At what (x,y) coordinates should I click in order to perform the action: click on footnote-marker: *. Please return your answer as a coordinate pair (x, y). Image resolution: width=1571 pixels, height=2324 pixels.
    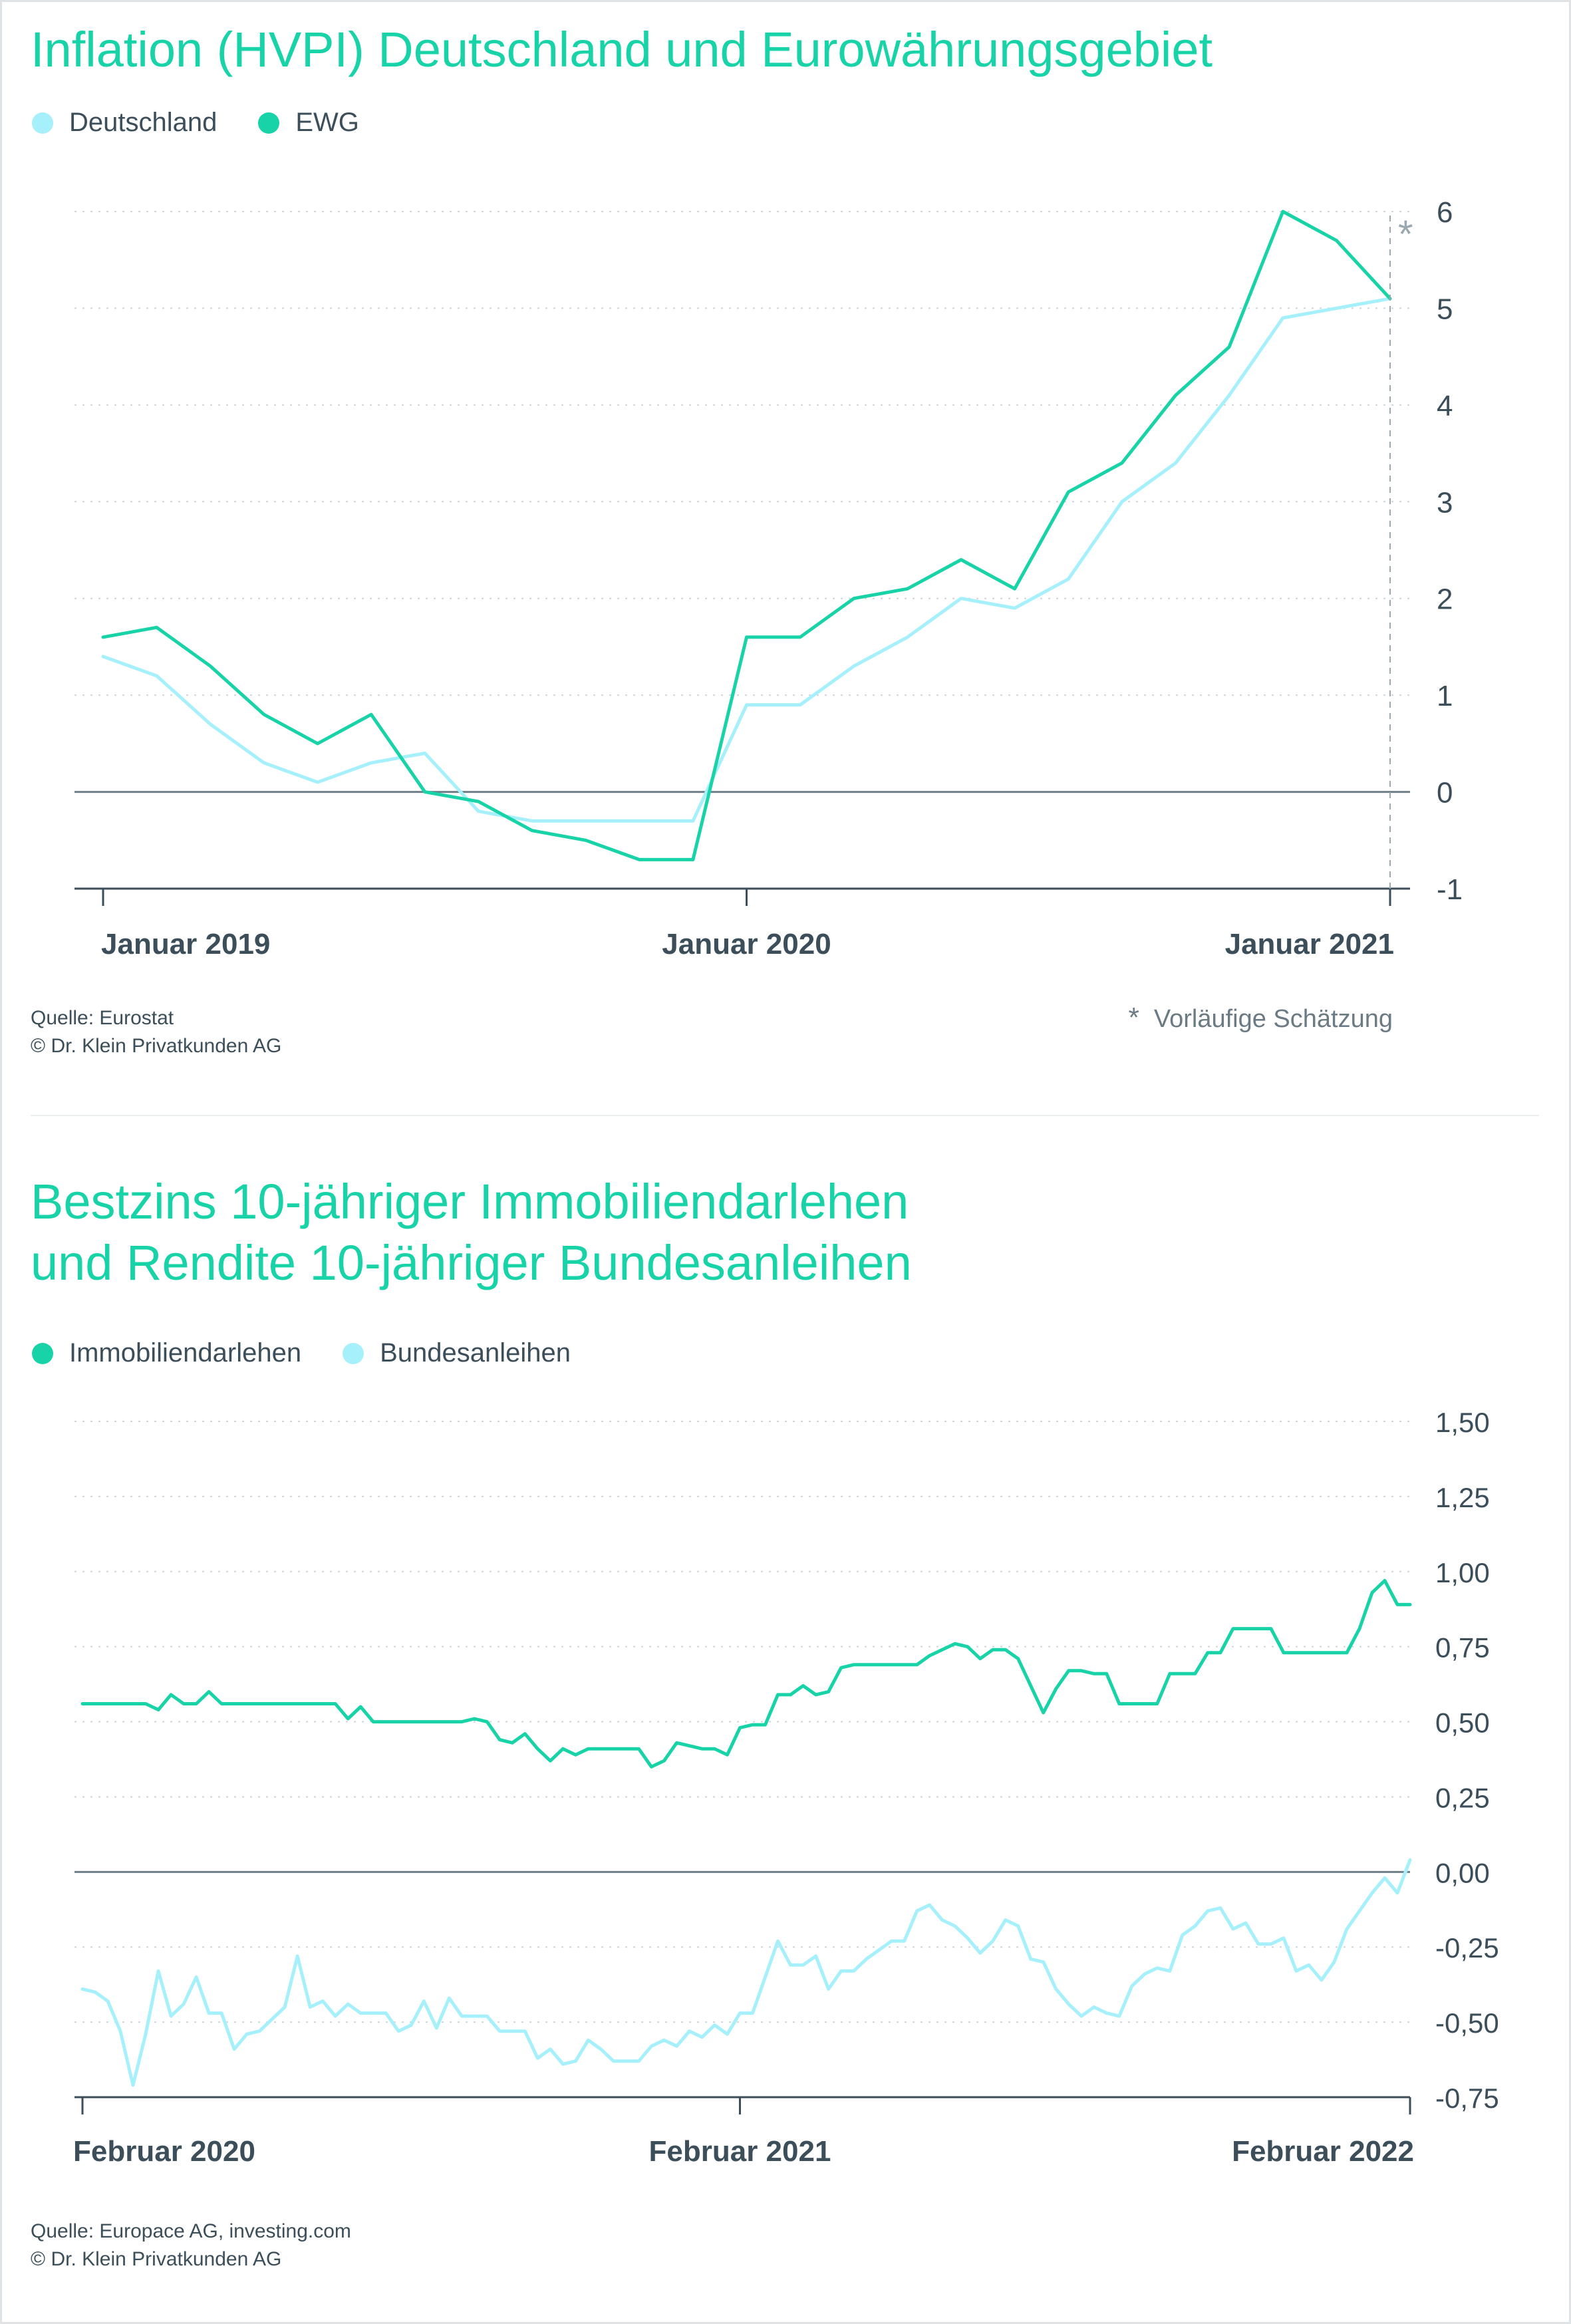
    Looking at the image, I should click on (1133, 1017).